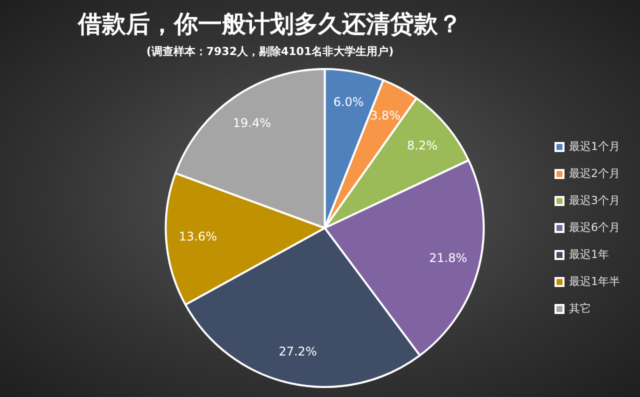 The image size is (640, 397). I want to click on legend-label: 其它, so click(580, 308).